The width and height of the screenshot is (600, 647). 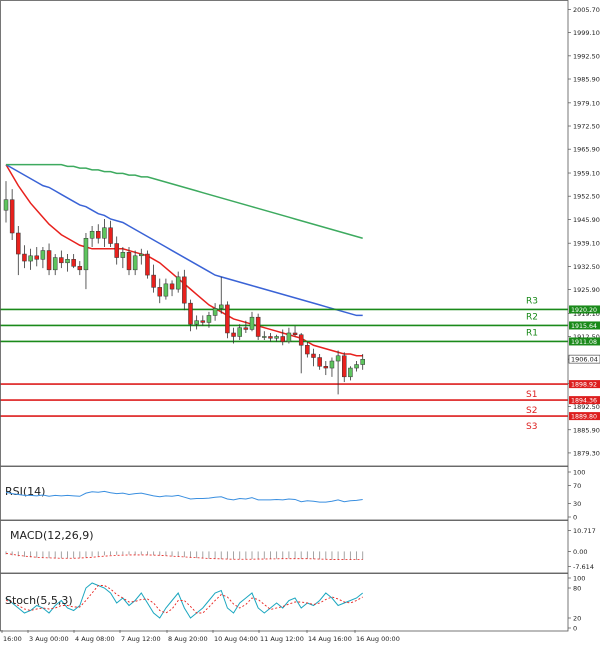 What do you see at coordinates (584, 531) in the screenshot?
I see `axis-tick-label: 10.717` at bounding box center [584, 531].